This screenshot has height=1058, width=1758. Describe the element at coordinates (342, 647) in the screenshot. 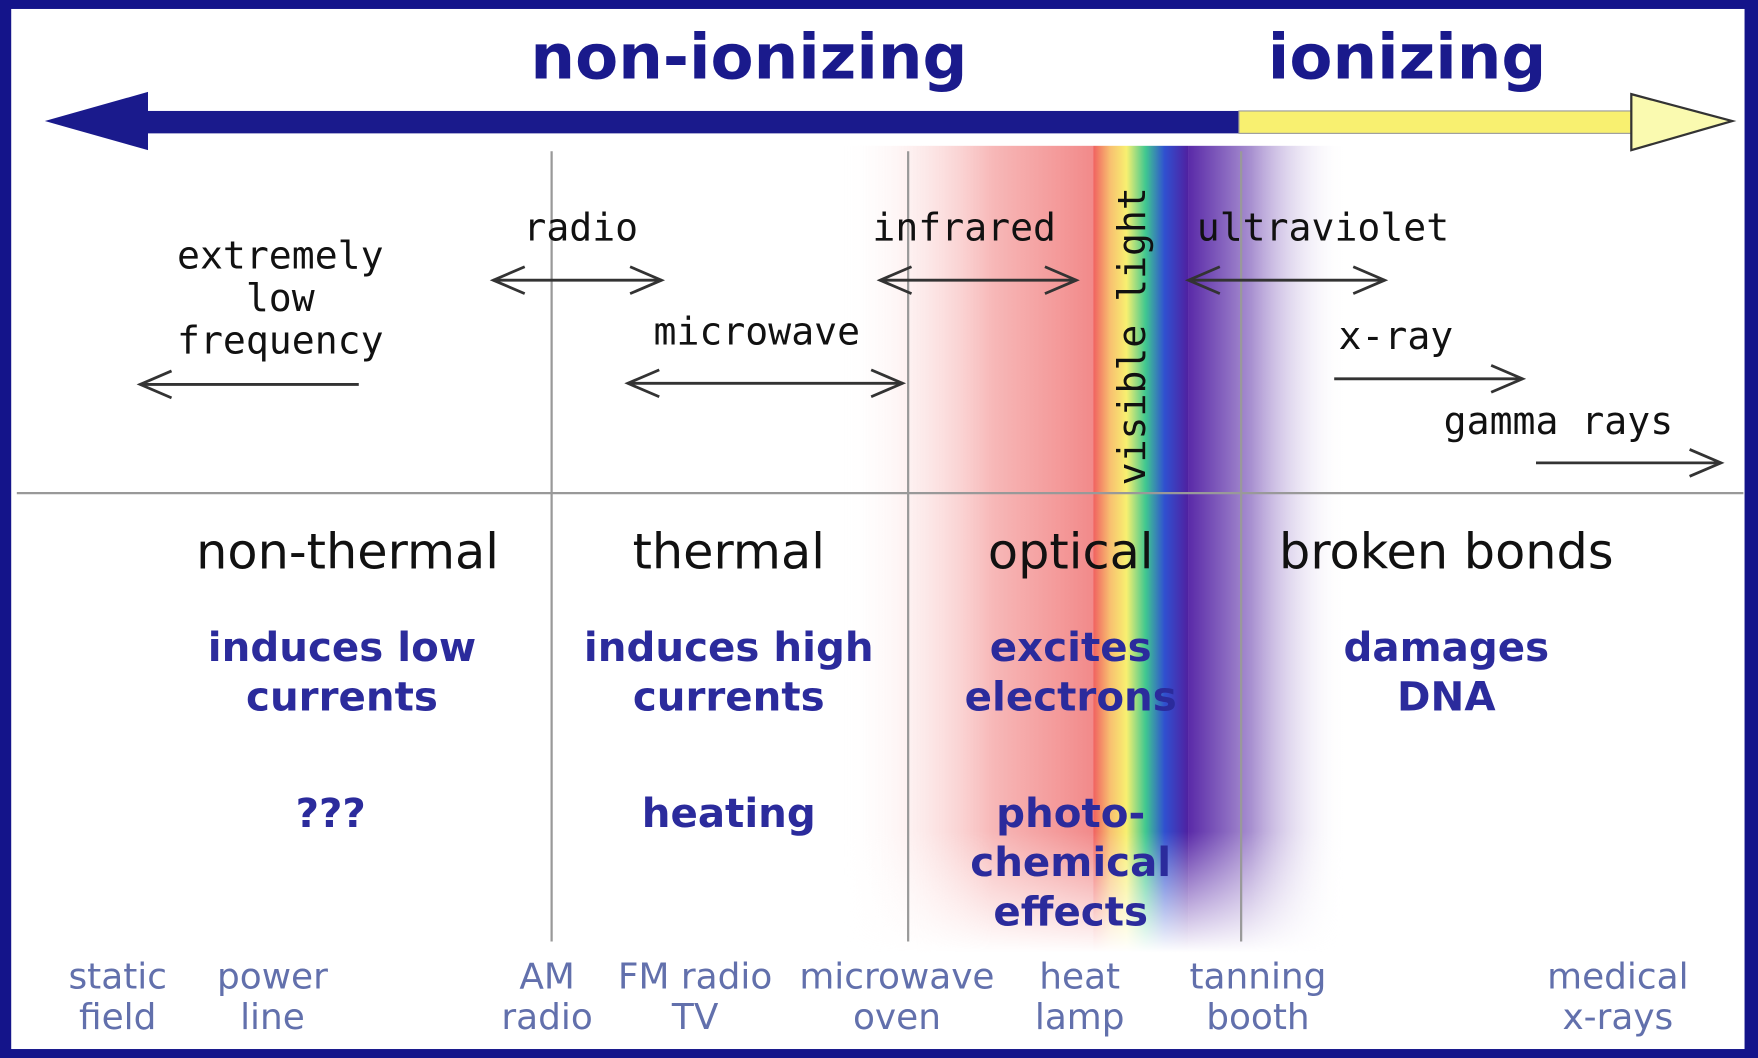

I see `effect-text: induces low` at that location.